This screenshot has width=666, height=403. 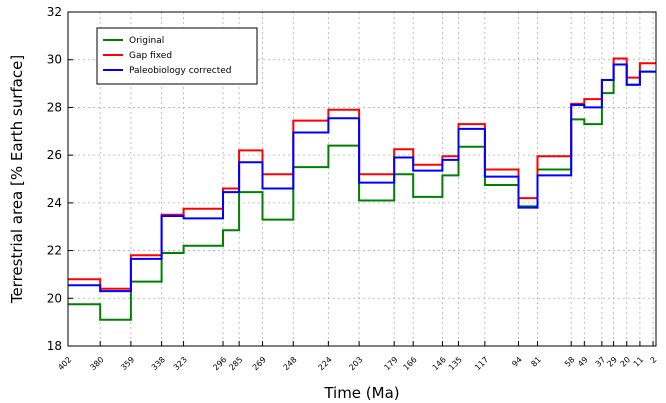 I want to click on x-tick-label: 296, so click(x=219, y=363).